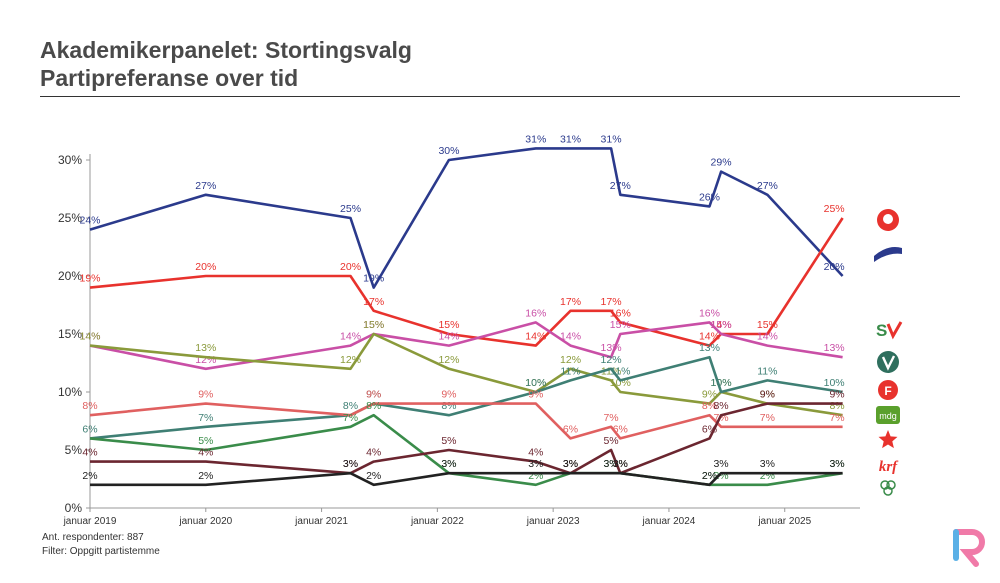 This screenshot has height=583, width=1000. What do you see at coordinates (888, 439) in the screenshot?
I see `rodt-logo` at bounding box center [888, 439].